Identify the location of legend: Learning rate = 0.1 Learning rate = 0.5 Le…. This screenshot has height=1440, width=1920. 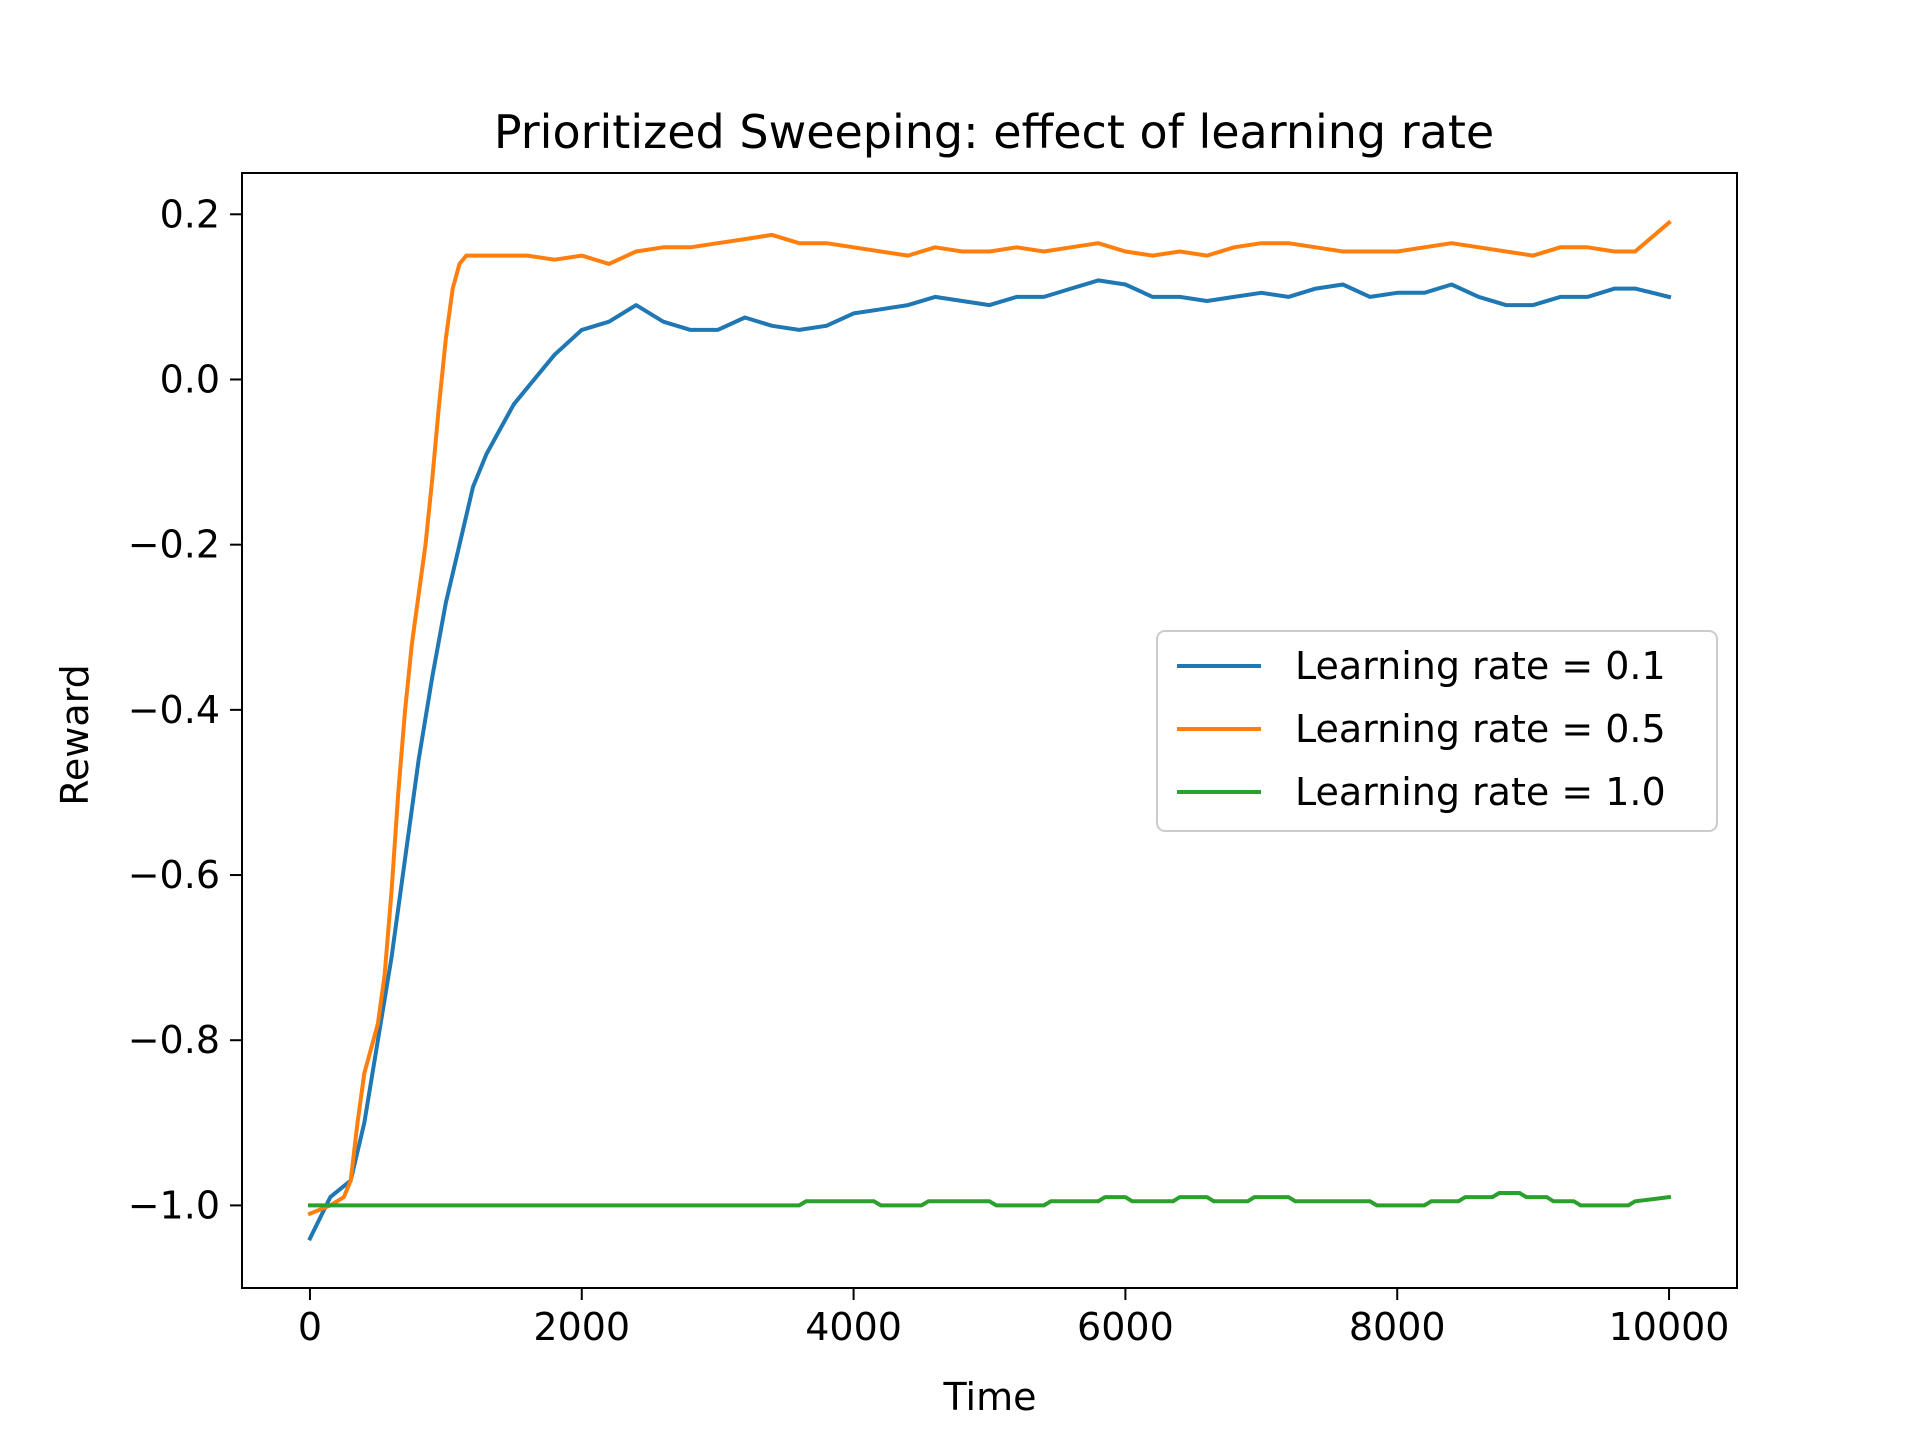
(1437, 731).